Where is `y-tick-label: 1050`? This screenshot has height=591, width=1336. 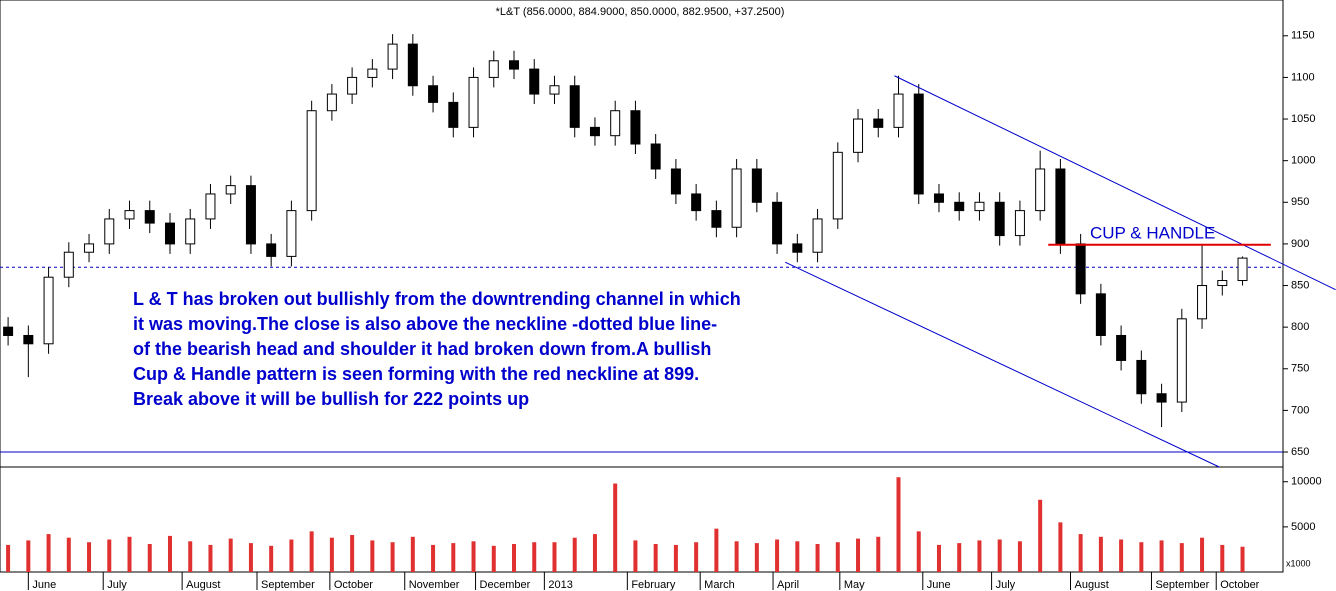 y-tick-label: 1050 is located at coordinates (1303, 119).